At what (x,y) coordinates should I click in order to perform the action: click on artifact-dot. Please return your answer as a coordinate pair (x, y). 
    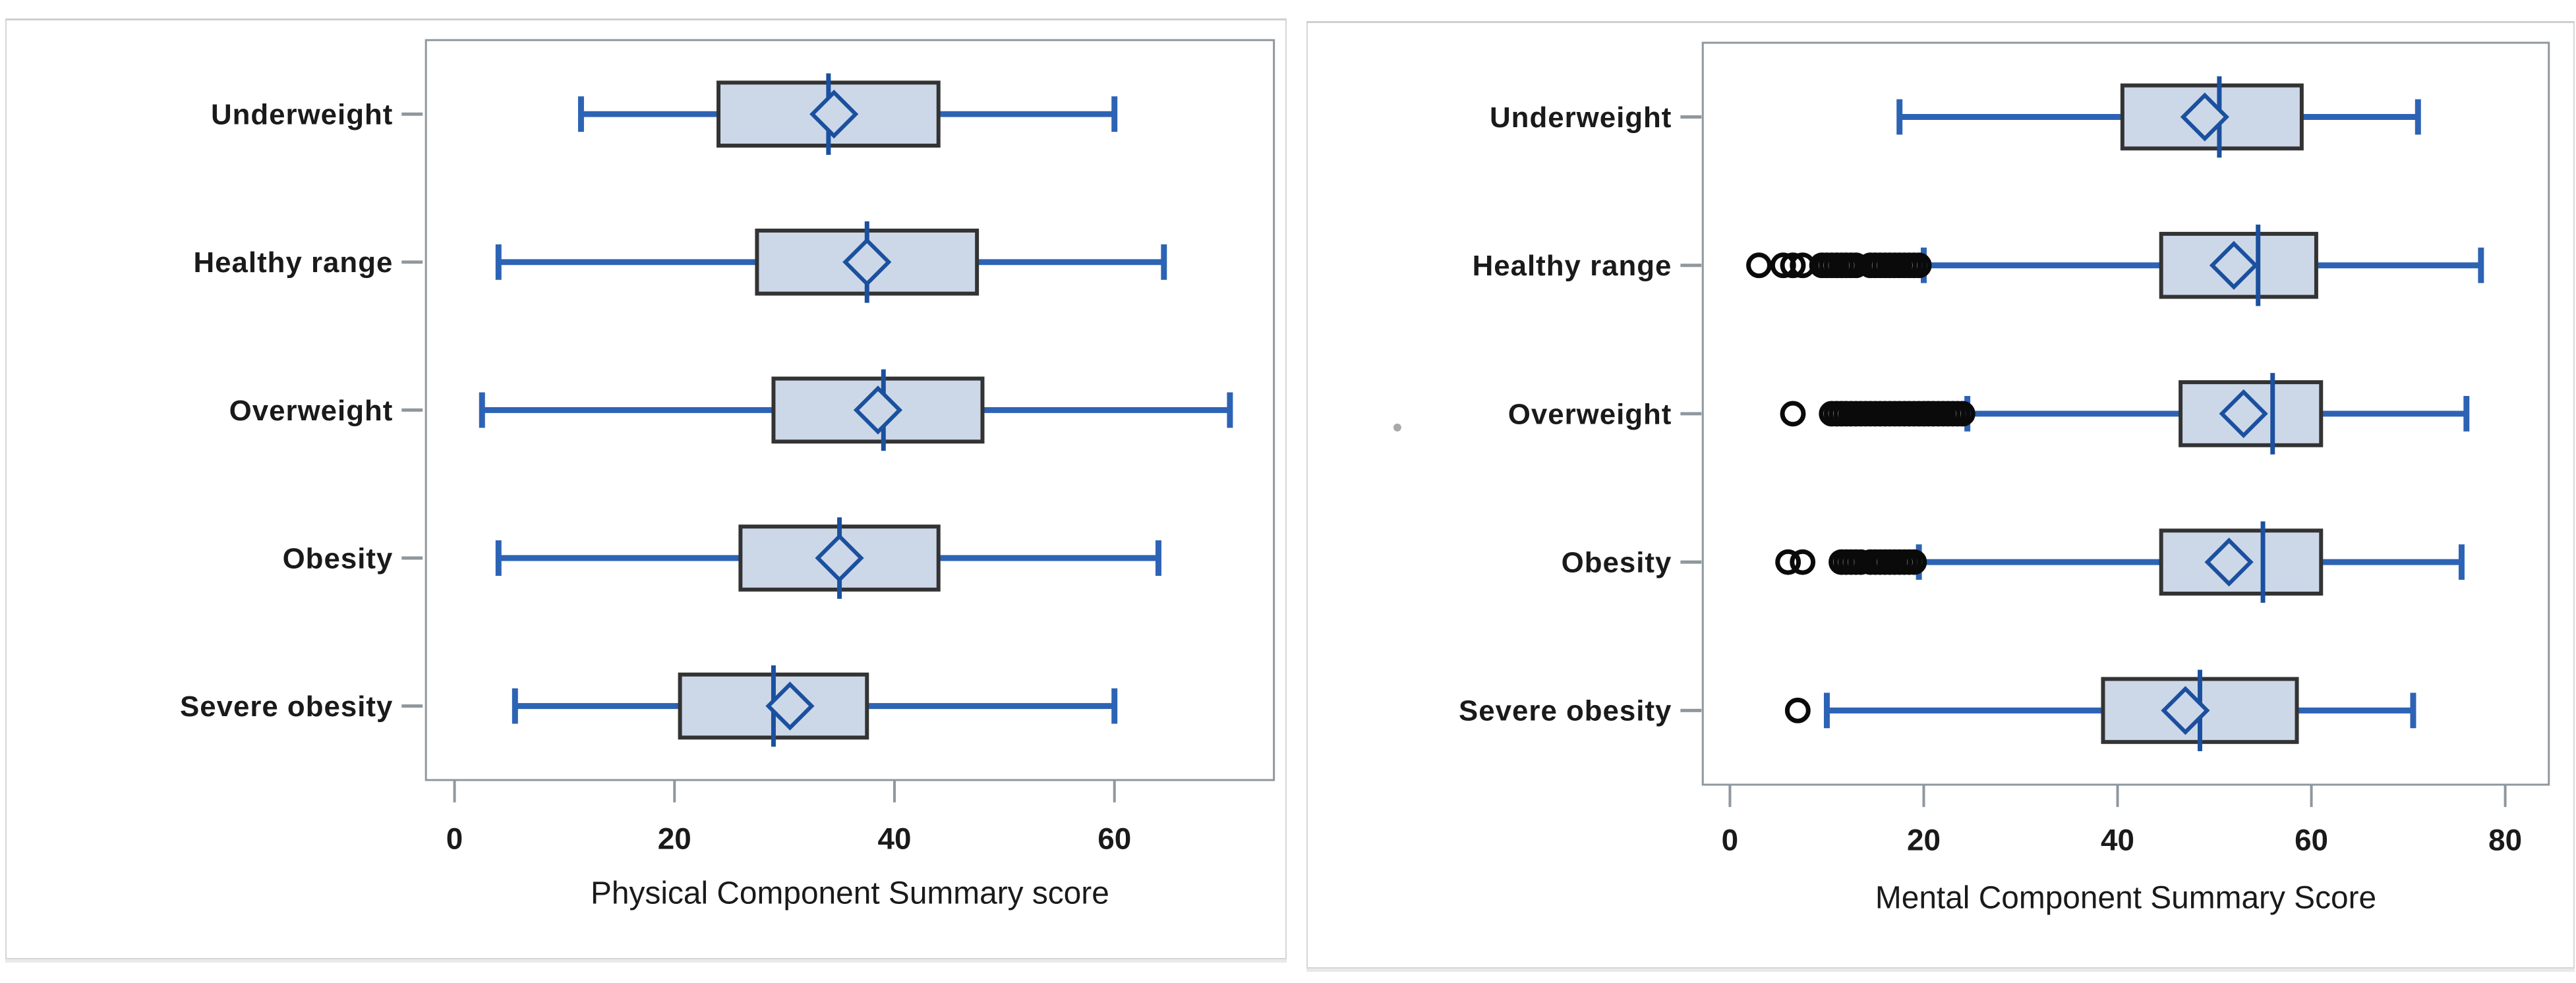
    Looking at the image, I should click on (1397, 428).